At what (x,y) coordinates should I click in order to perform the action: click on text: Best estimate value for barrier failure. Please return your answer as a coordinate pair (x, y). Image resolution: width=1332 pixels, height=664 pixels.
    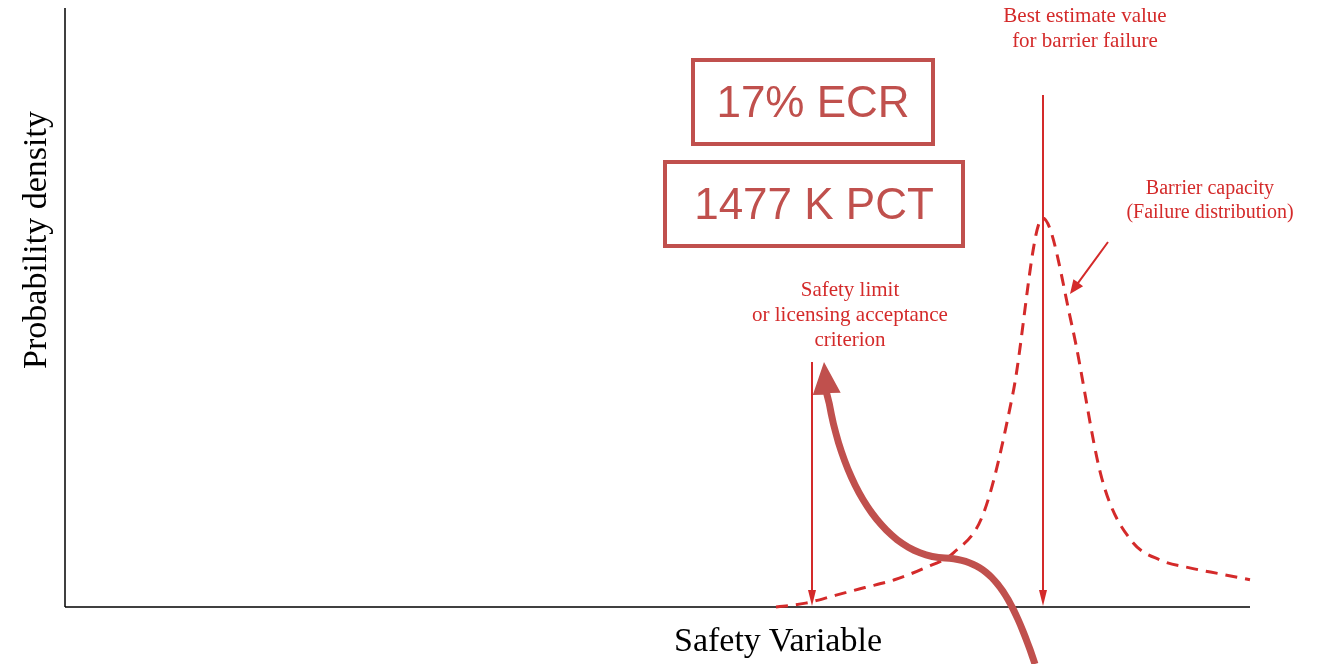
    Looking at the image, I should click on (1085, 28).